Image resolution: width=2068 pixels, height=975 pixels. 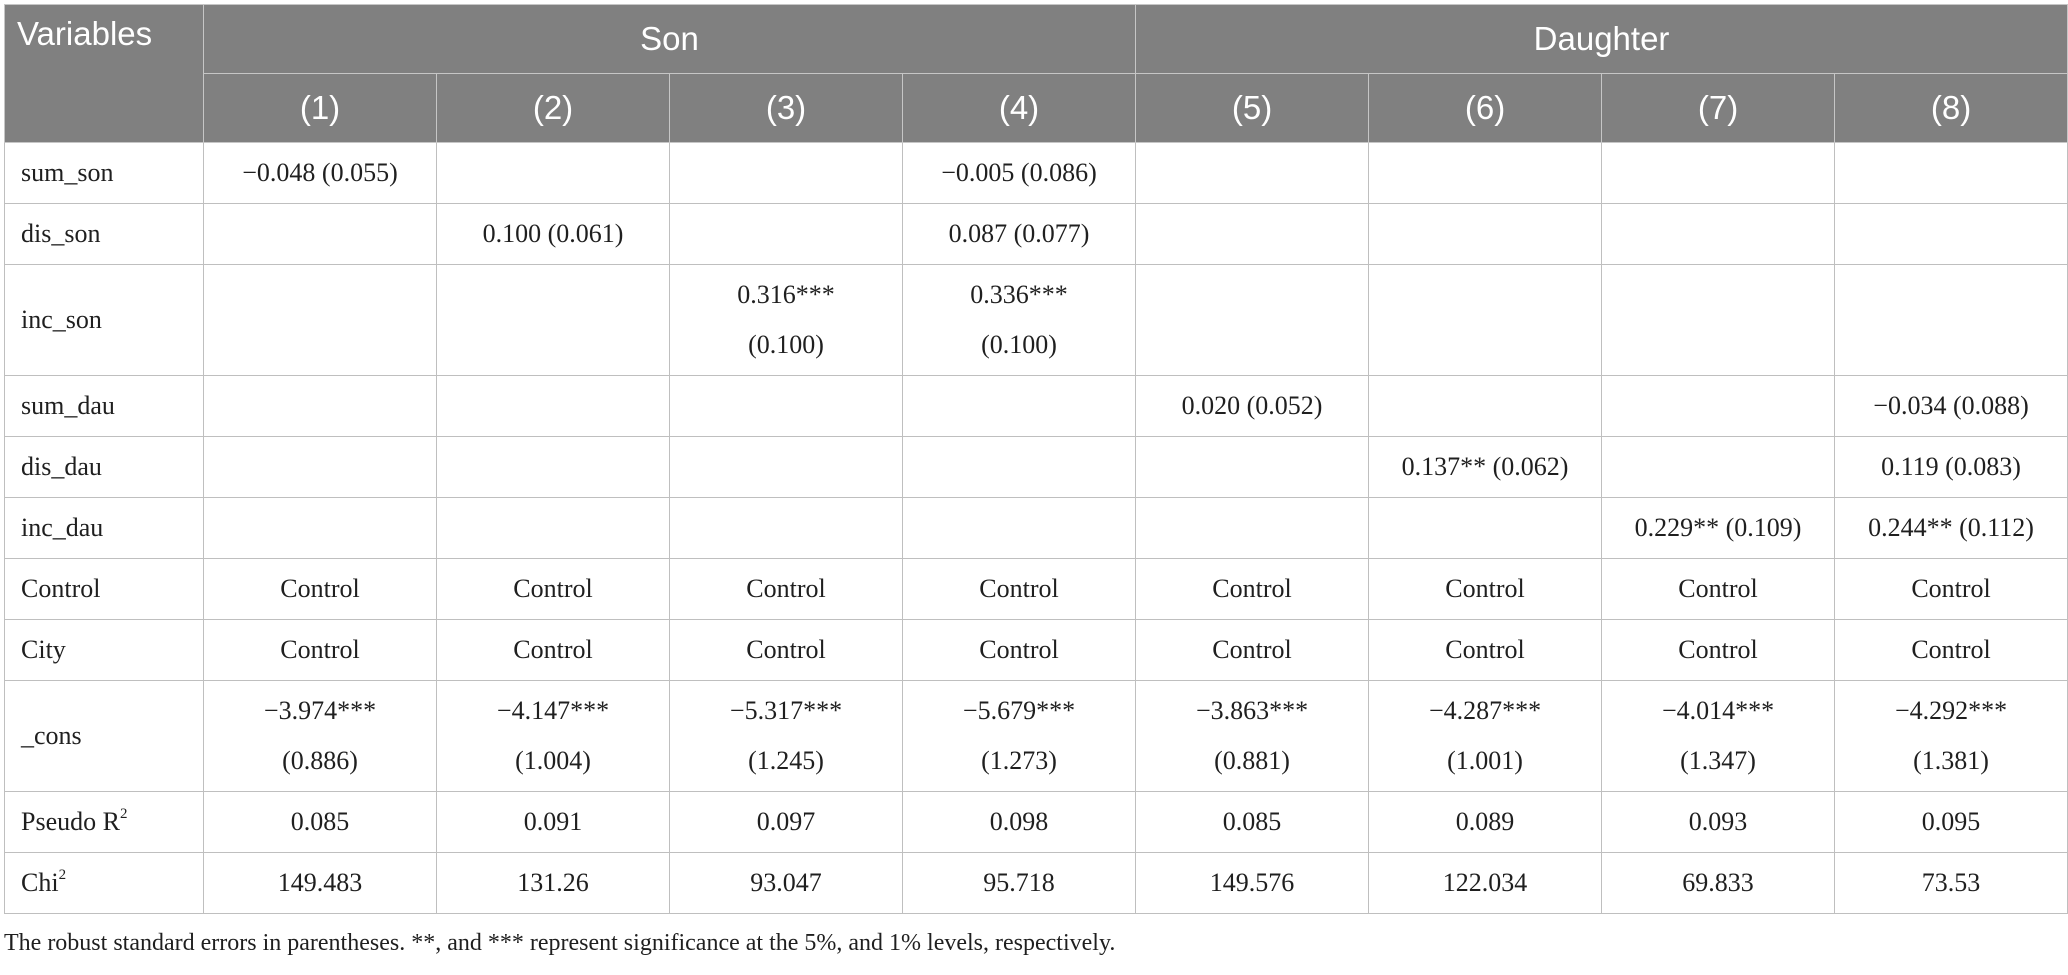 What do you see at coordinates (553, 234) in the screenshot?
I see `table-cell: 0.100 (0.061)` at bounding box center [553, 234].